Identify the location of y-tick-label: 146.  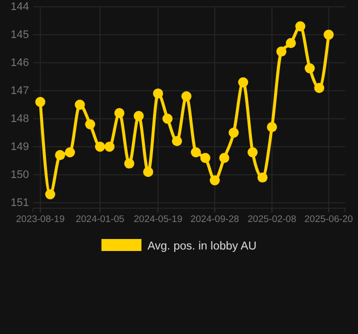
(19, 63).